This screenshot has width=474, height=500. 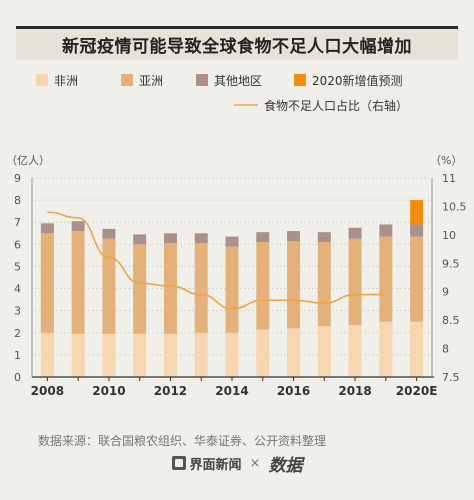 I want to click on left-tick-label-3: 3, so click(x=17, y=311).